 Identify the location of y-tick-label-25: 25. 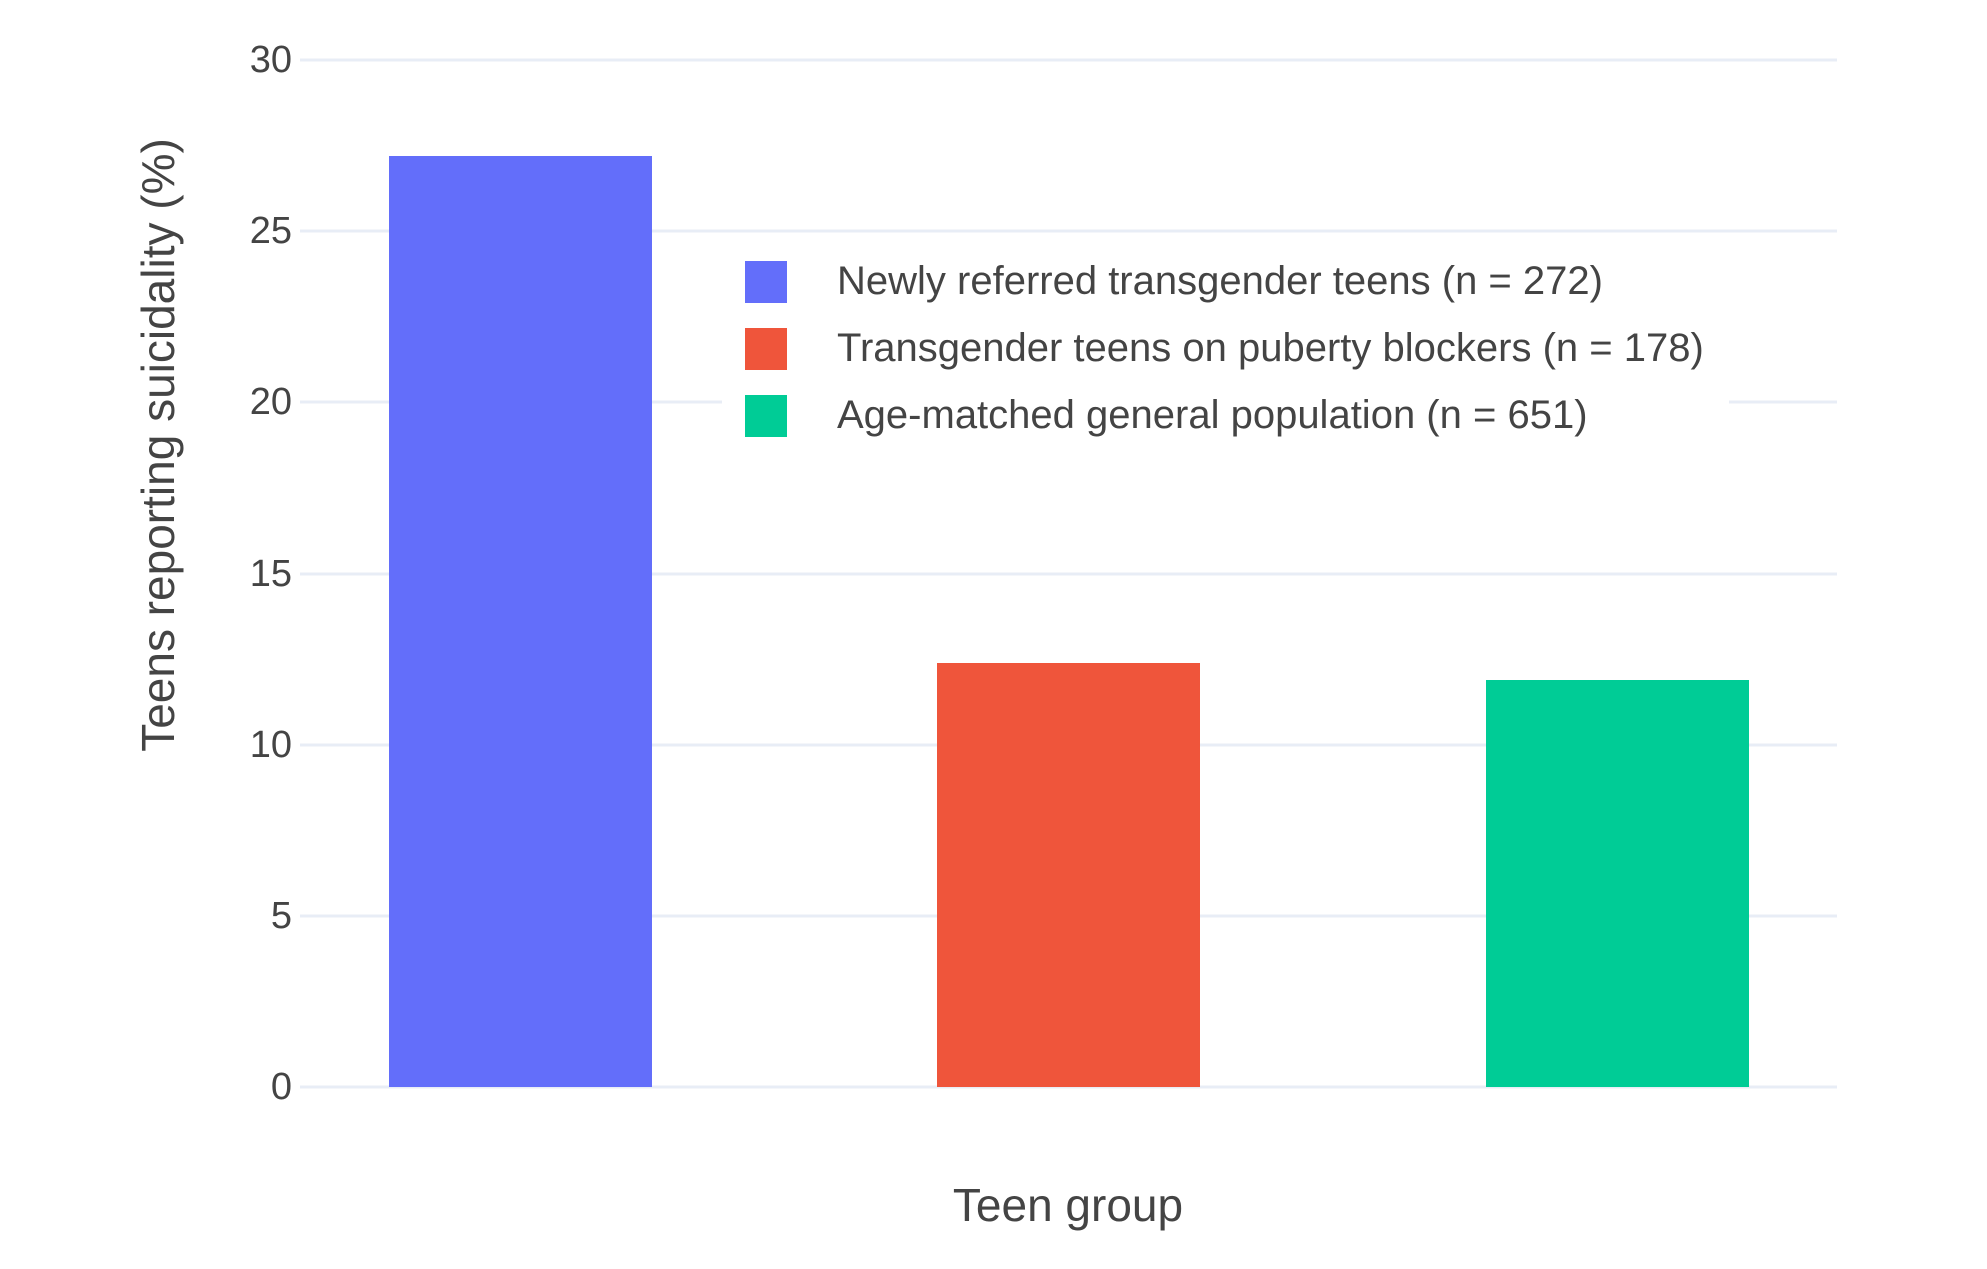
(270, 231).